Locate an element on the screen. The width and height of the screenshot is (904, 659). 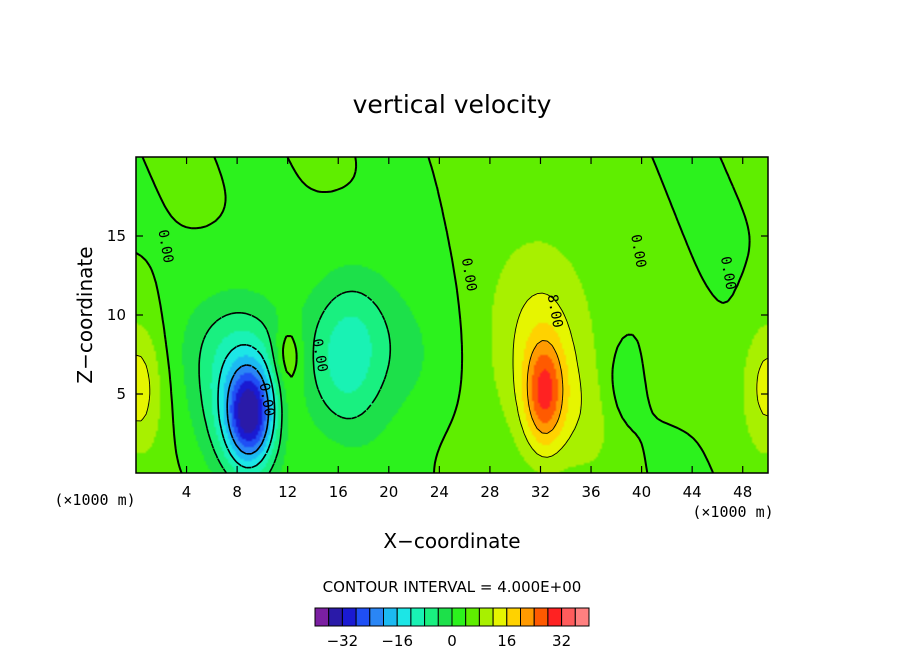
colorbar-tick-label: 16 is located at coordinates (506, 641).